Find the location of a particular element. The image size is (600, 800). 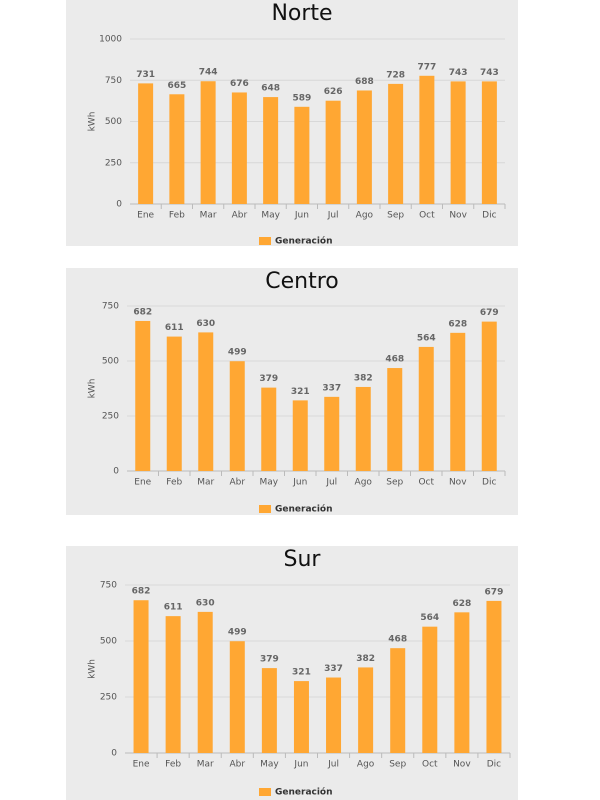

value-label: 630 is located at coordinates (205, 603).